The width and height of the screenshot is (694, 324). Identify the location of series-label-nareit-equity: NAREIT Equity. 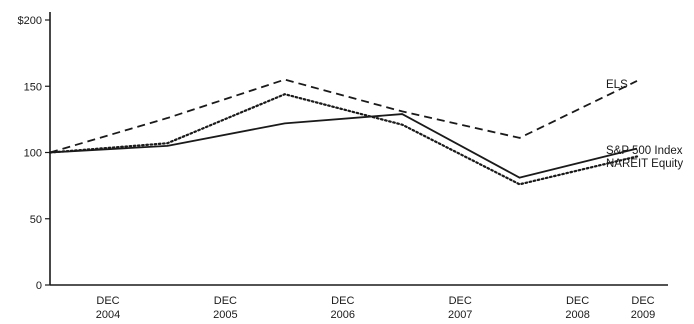
(644, 164).